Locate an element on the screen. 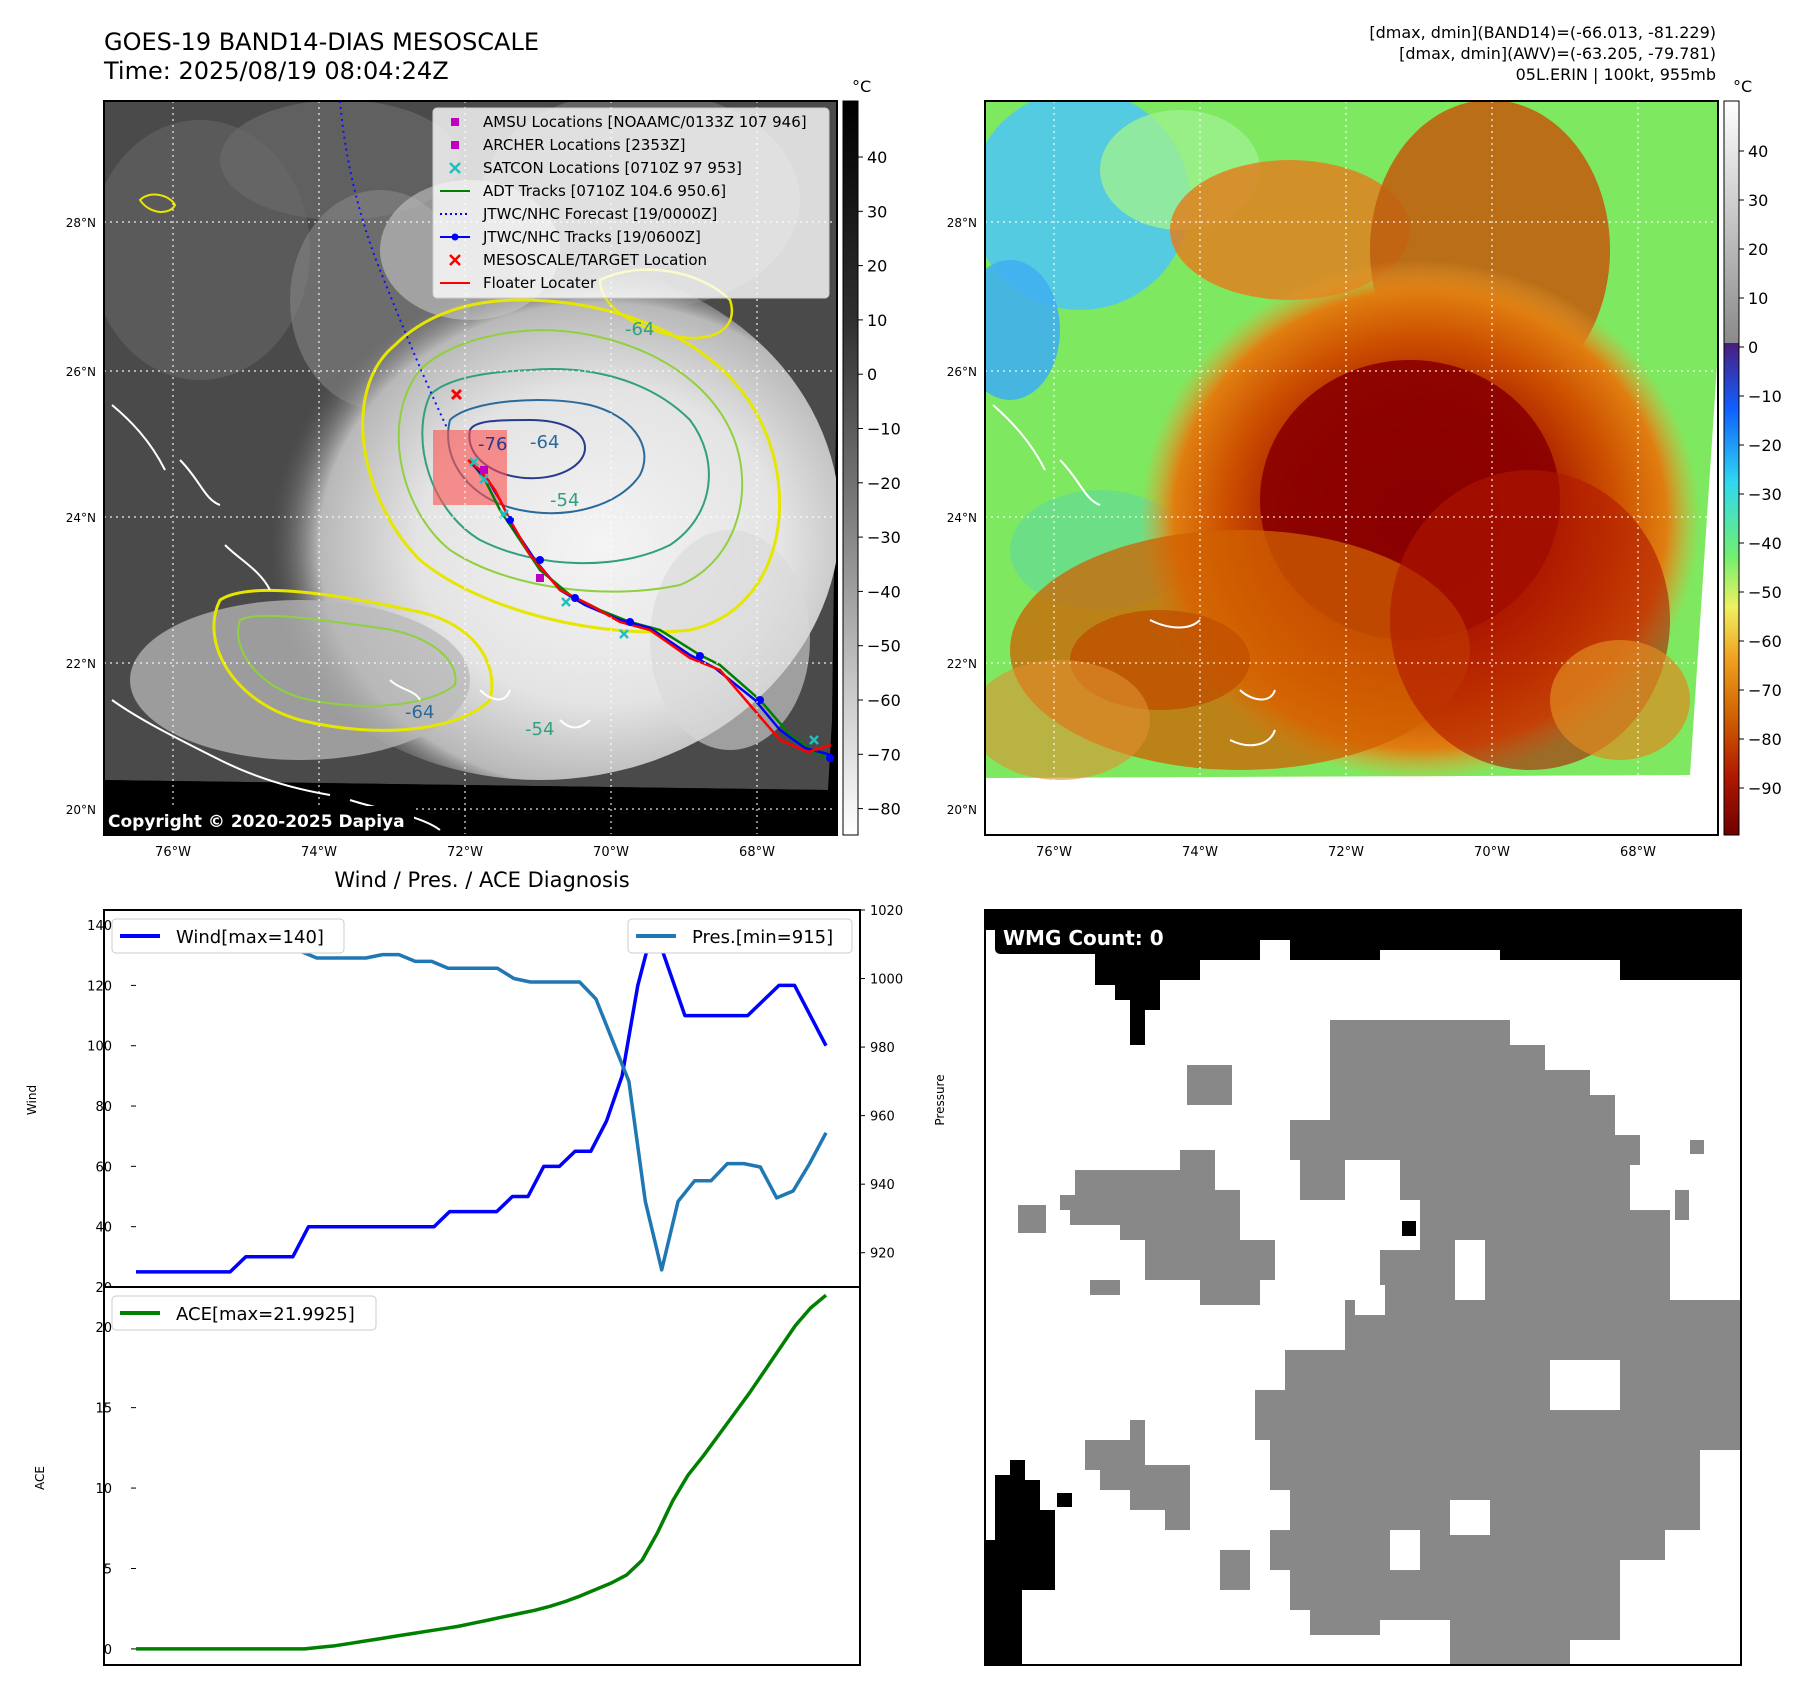 Image resolution: width=1797 pixels, height=1690 pixels. figure-title: GOES-19 BAND14-DIAS MESOSCALE is located at coordinates (321, 42).